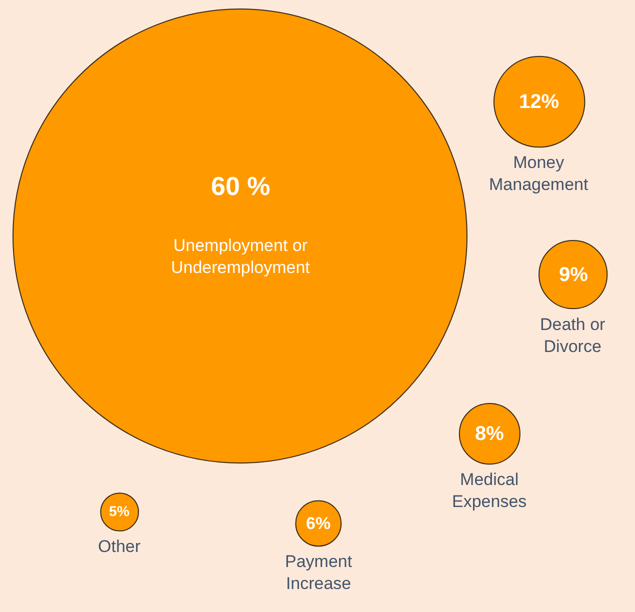 This screenshot has height=612, width=635. I want to click on data-label: 9%, so click(573, 275).